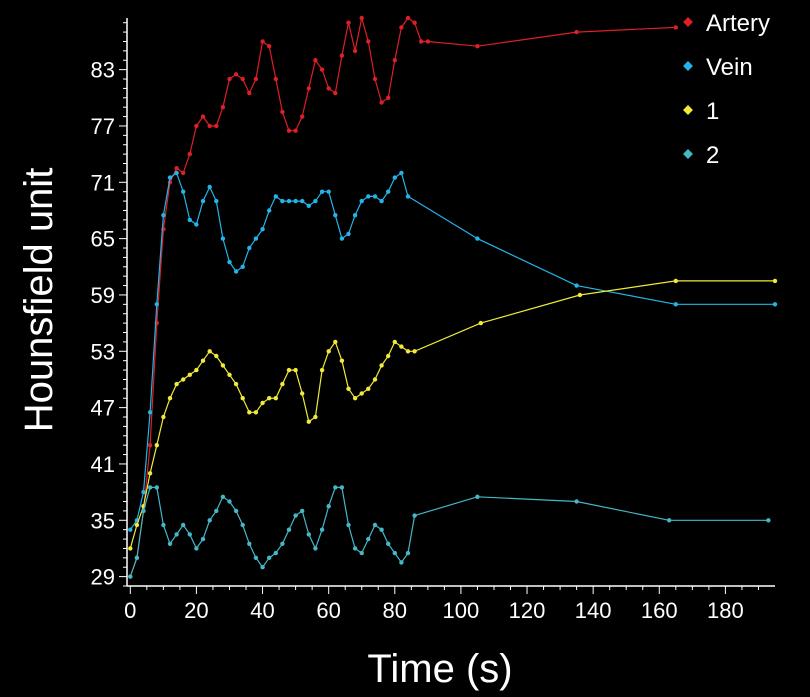  Describe the element at coordinates (701, 111) in the screenshot. I see `legend-item: 1` at that location.